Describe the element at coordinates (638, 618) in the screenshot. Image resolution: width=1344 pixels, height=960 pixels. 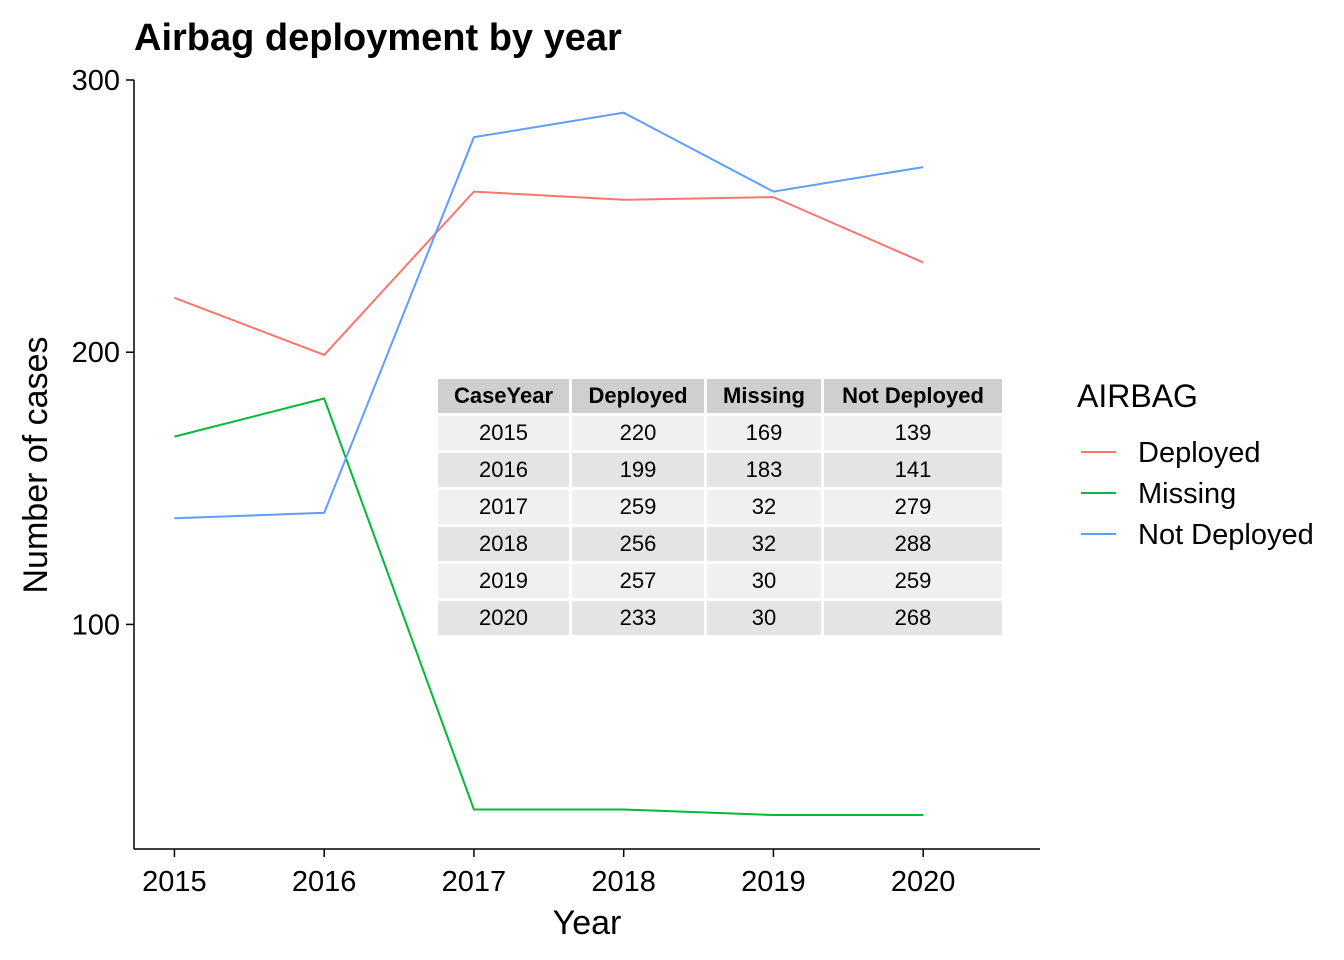
I see `table-cell: 233` at that location.